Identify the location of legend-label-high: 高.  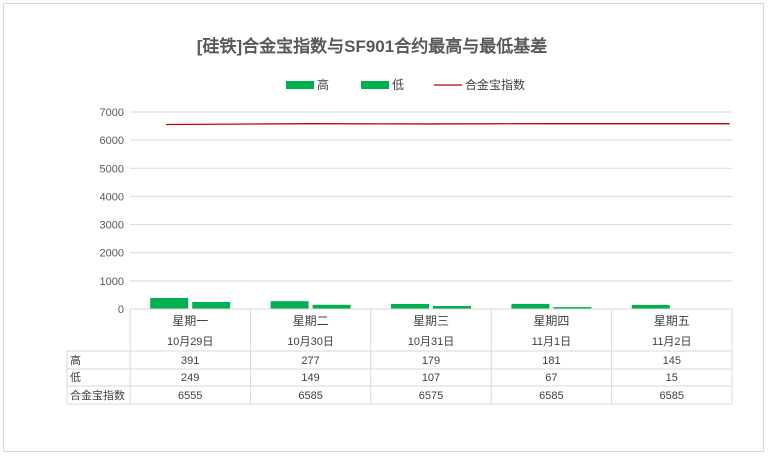
(323, 84).